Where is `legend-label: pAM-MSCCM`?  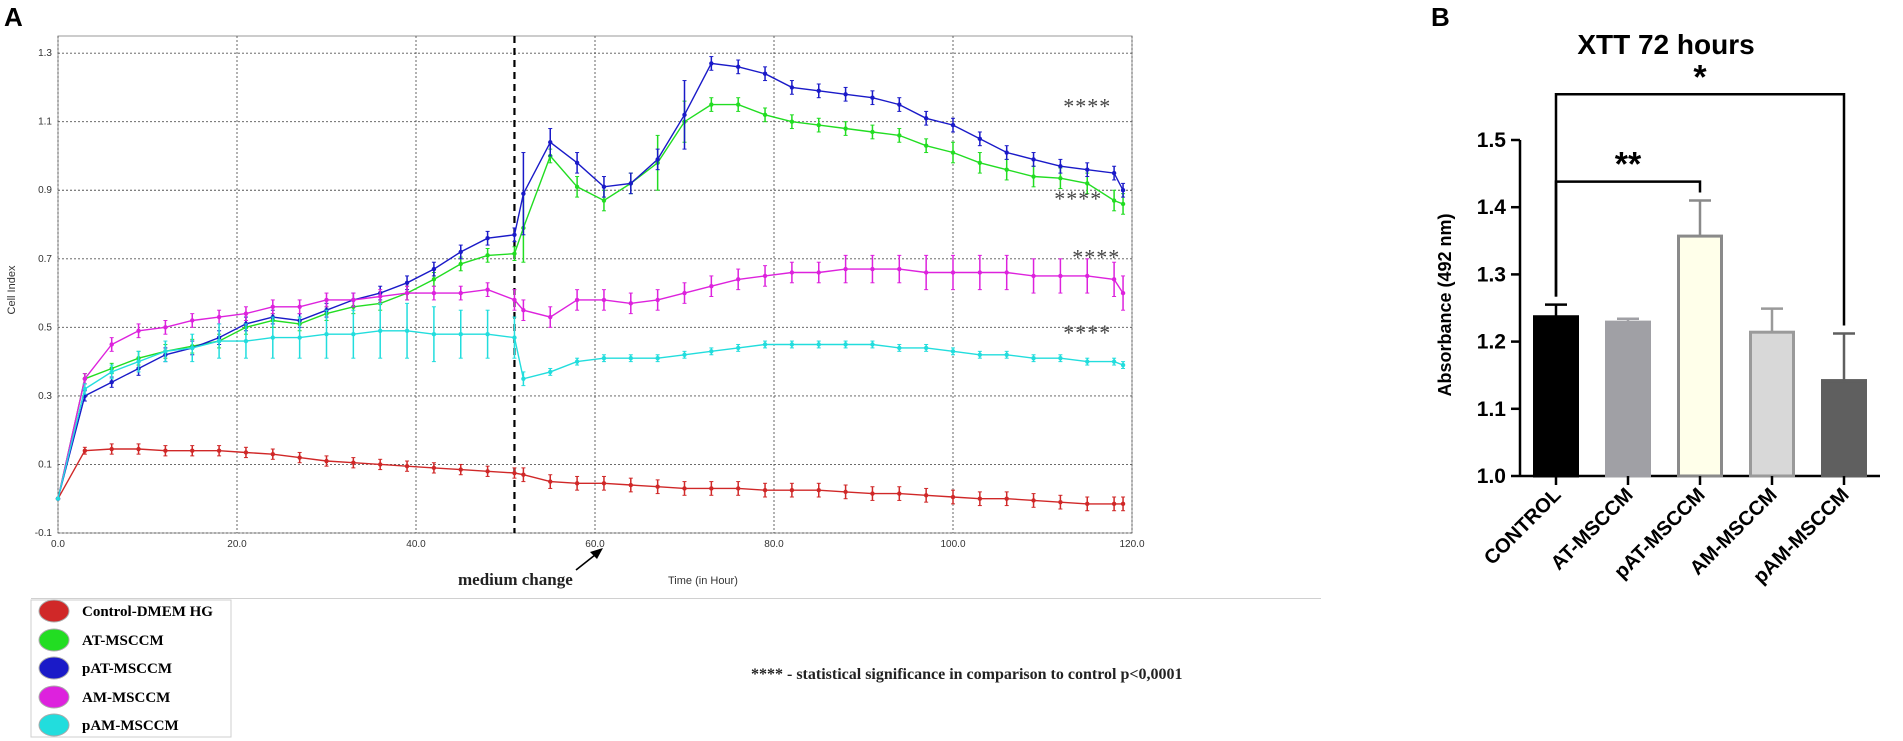 legend-label: pAM-MSCCM is located at coordinates (130, 726).